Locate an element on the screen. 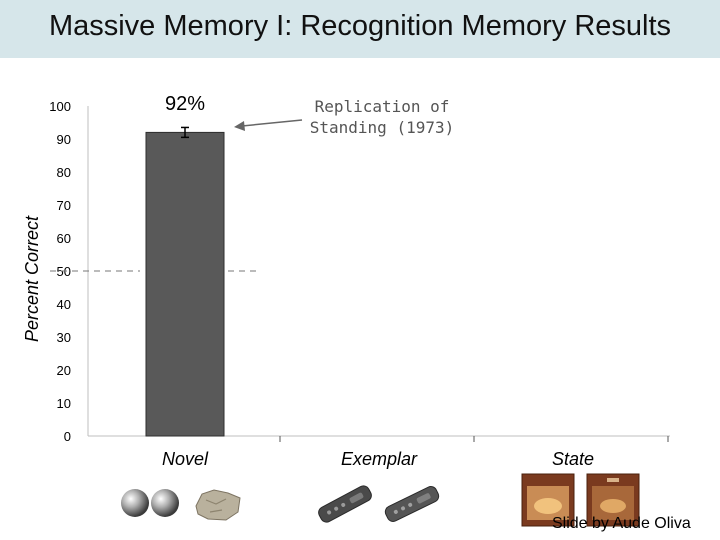  y-tick-label: 80 is located at coordinates (64, 172).